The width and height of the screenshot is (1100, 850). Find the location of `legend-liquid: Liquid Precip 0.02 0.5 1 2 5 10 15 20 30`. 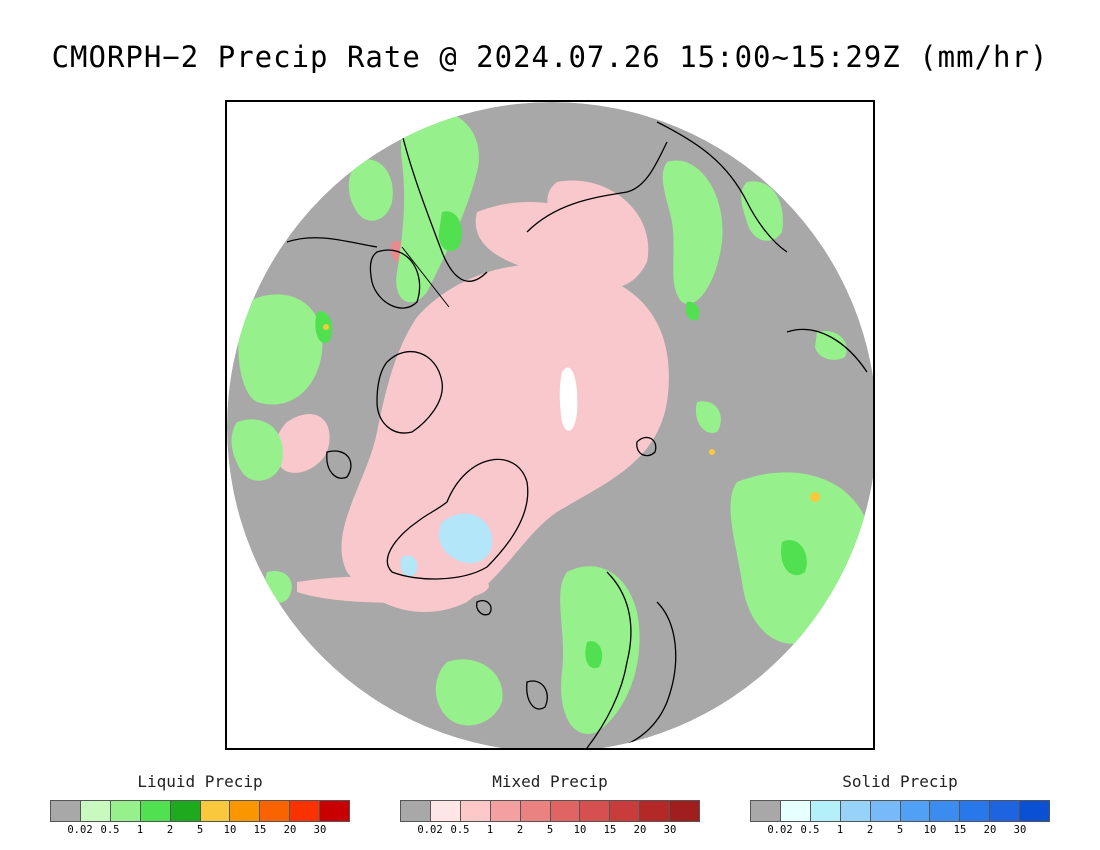

legend-liquid: Liquid Precip 0.02 0.5 1 2 5 10 15 20 30 is located at coordinates (200, 805).